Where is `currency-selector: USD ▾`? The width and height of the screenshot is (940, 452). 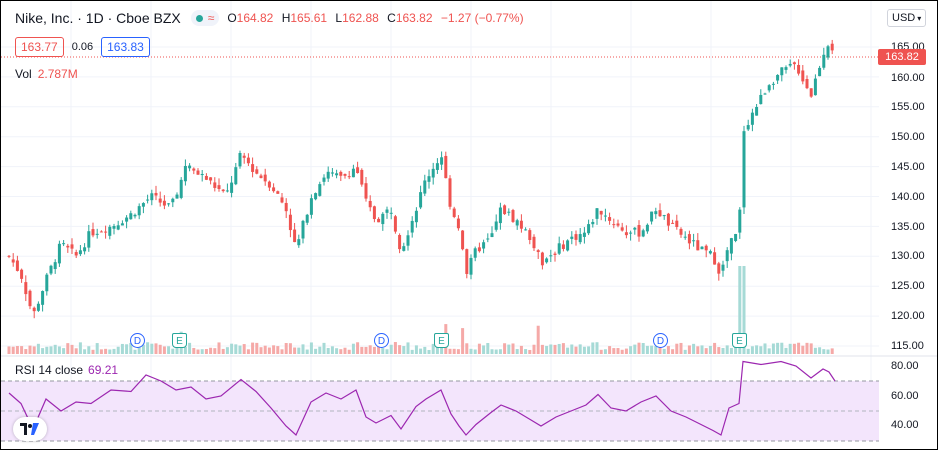
currency-selector: USD ▾ is located at coordinates (907, 18).